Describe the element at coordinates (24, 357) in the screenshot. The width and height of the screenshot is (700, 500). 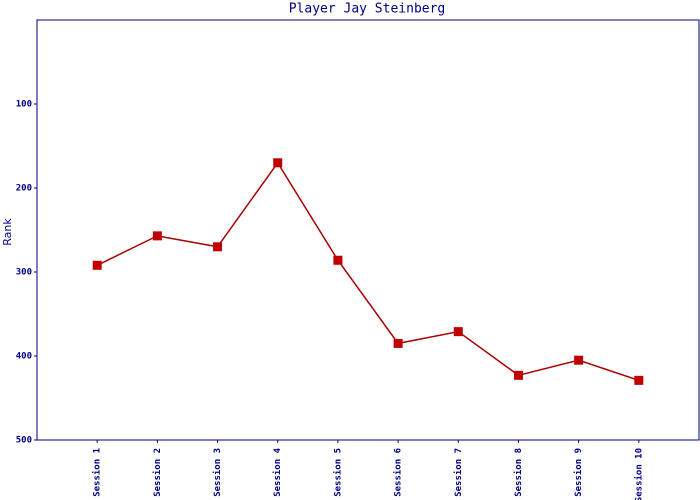
I see `y-tick-label: 400` at that location.